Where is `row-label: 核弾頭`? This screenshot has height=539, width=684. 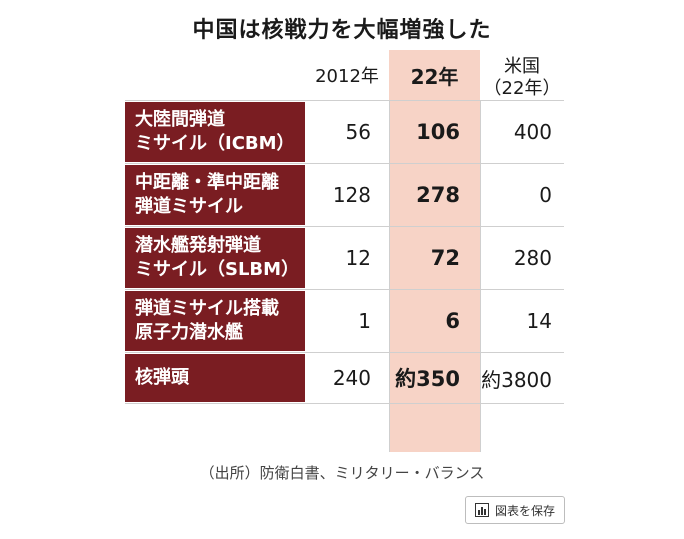 row-label: 核弾頭 is located at coordinates (215, 378).